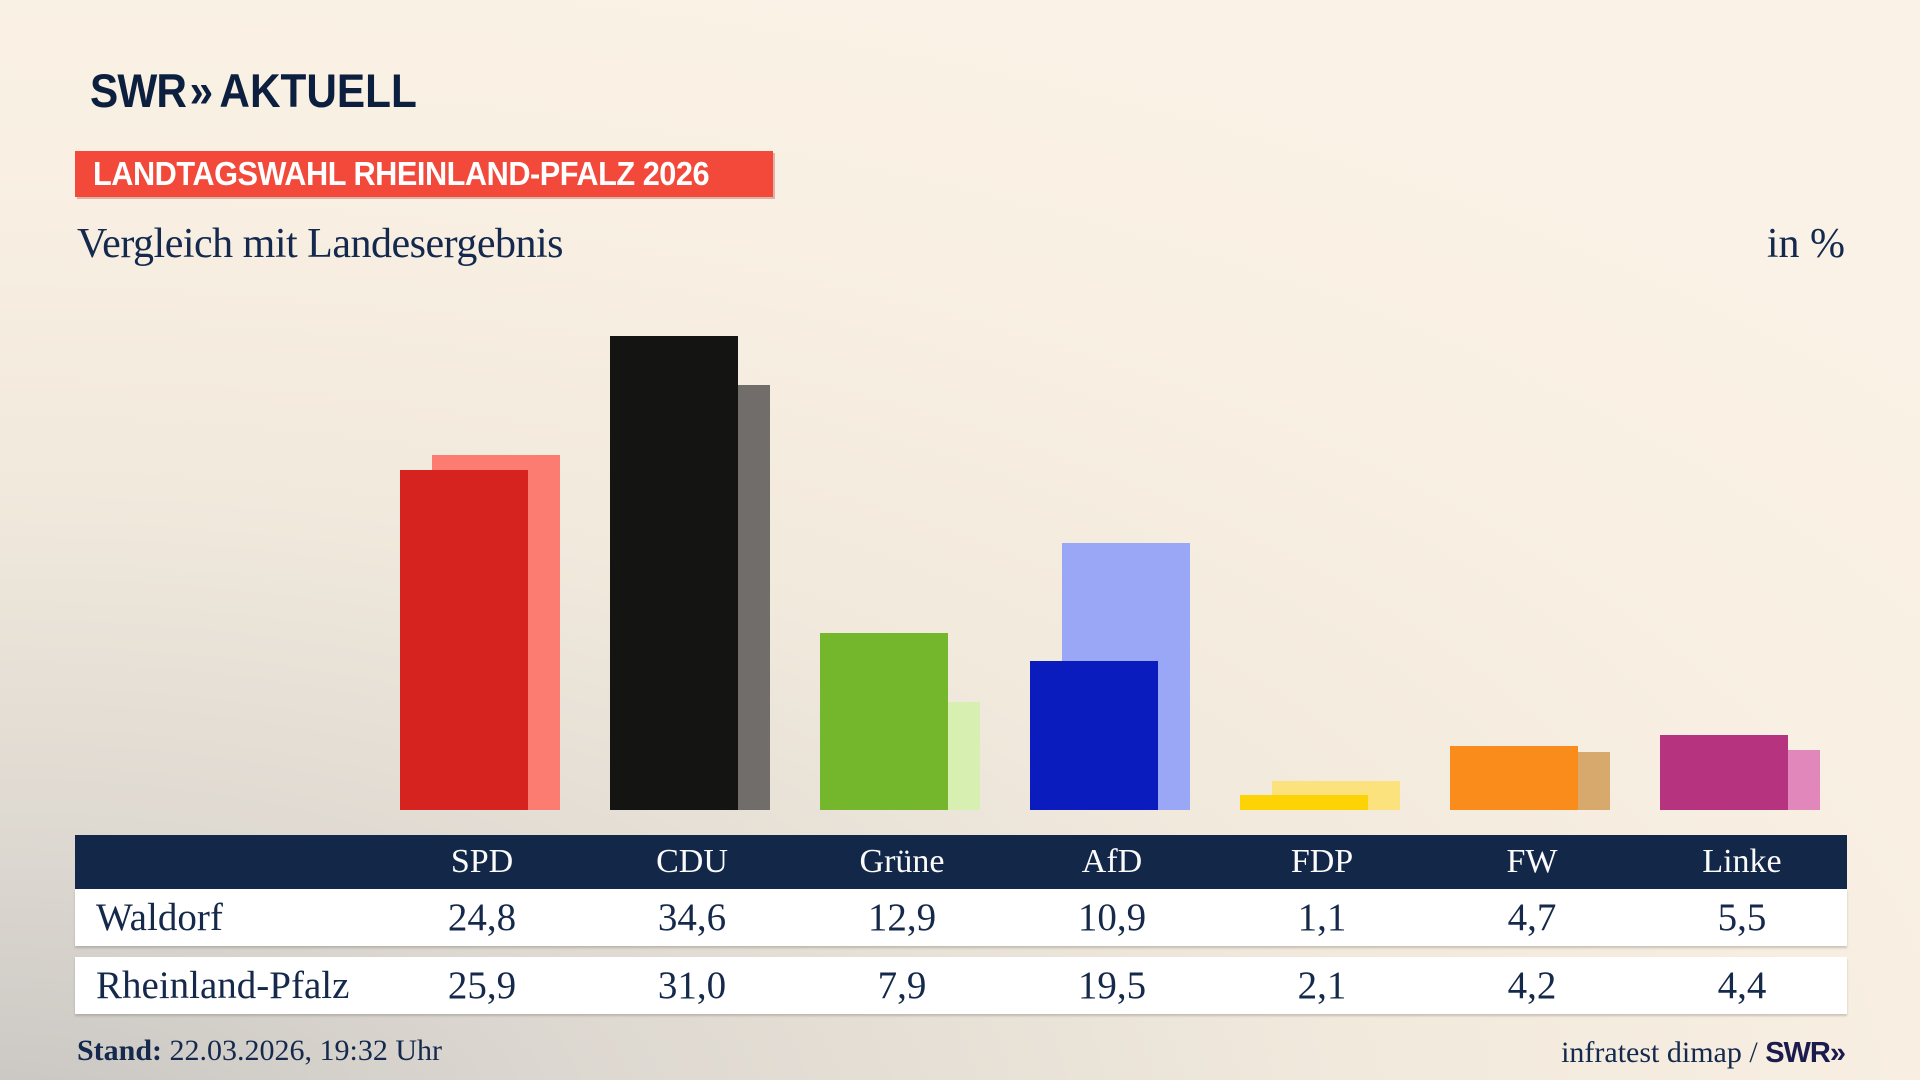  I want to click on chart-column-fdp, so click(1322, 530).